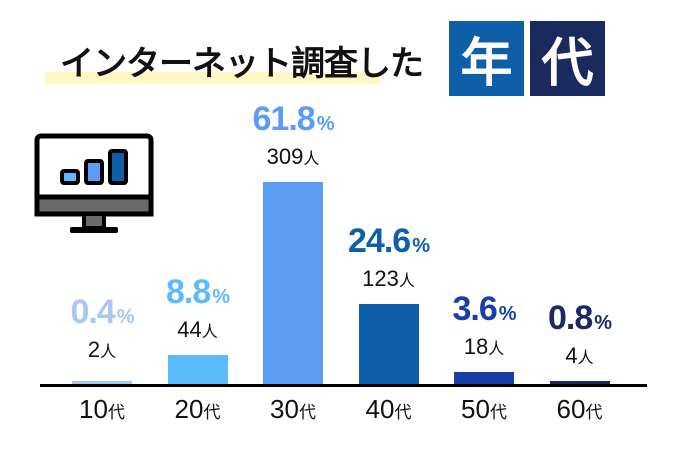  Describe the element at coordinates (484, 347) in the screenshot. I see `count-label: 18人` at that location.